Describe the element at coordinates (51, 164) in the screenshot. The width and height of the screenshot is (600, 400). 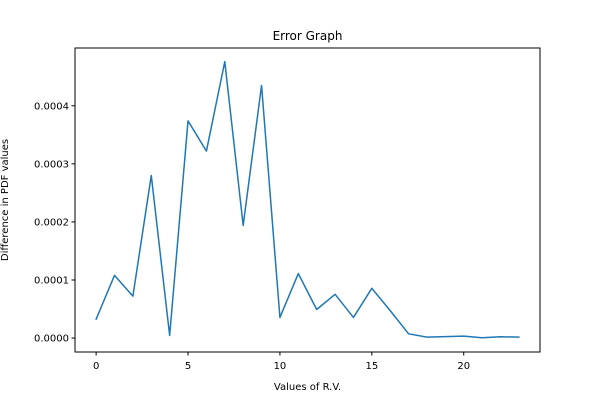
I see `y-tick-label: 0.0003` at that location.